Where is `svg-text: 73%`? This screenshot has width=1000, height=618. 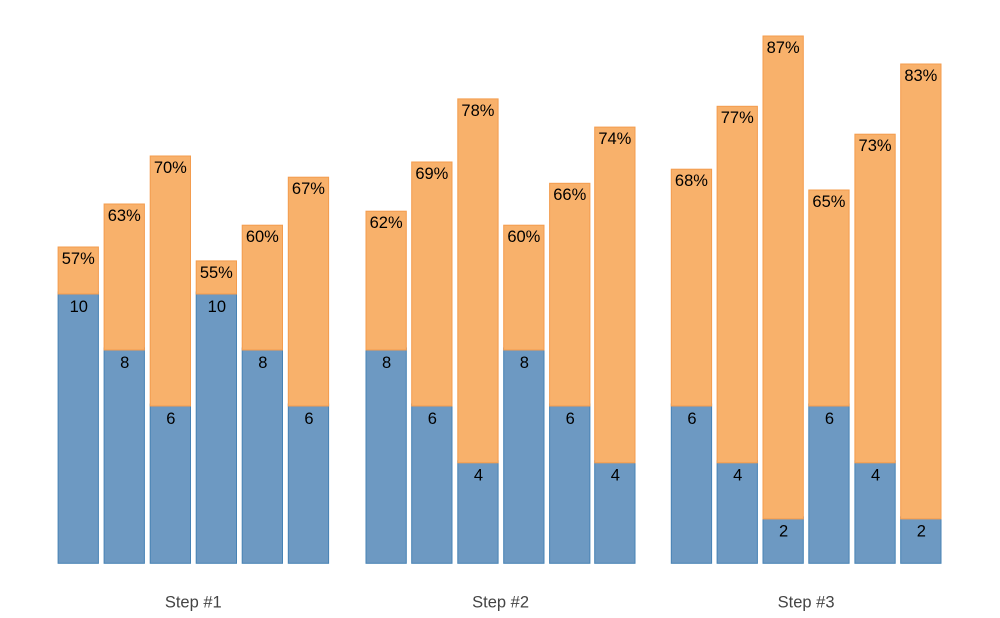
svg-text: 73% is located at coordinates (875, 146).